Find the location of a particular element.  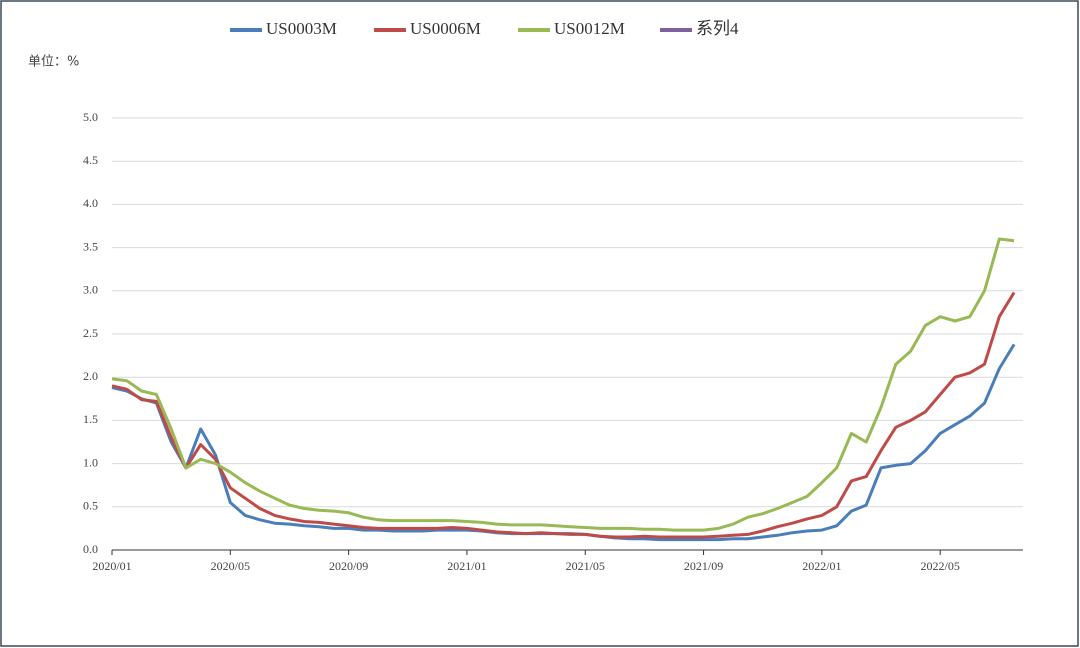

y-tick-label: 1.0 is located at coordinates (90, 462).